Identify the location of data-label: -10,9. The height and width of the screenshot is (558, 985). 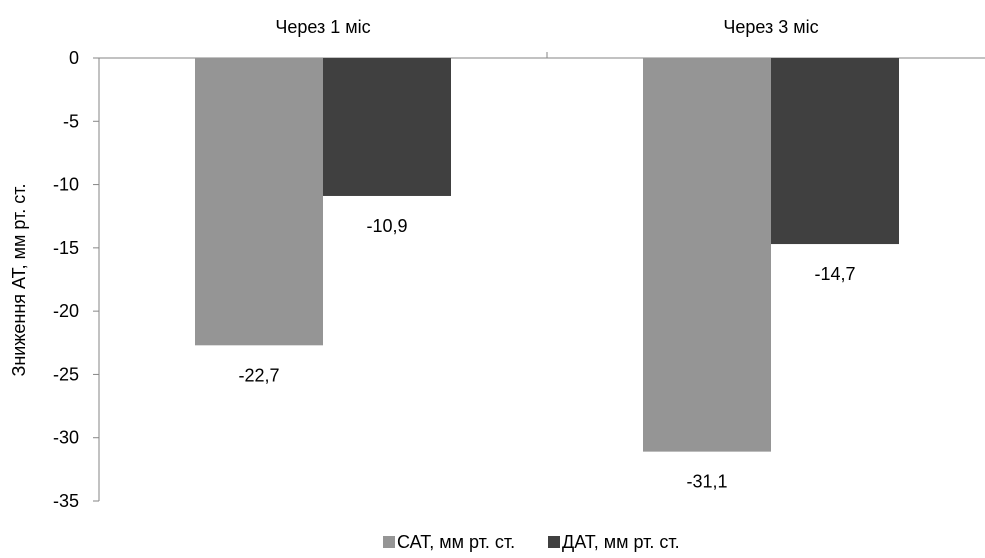
(386, 226).